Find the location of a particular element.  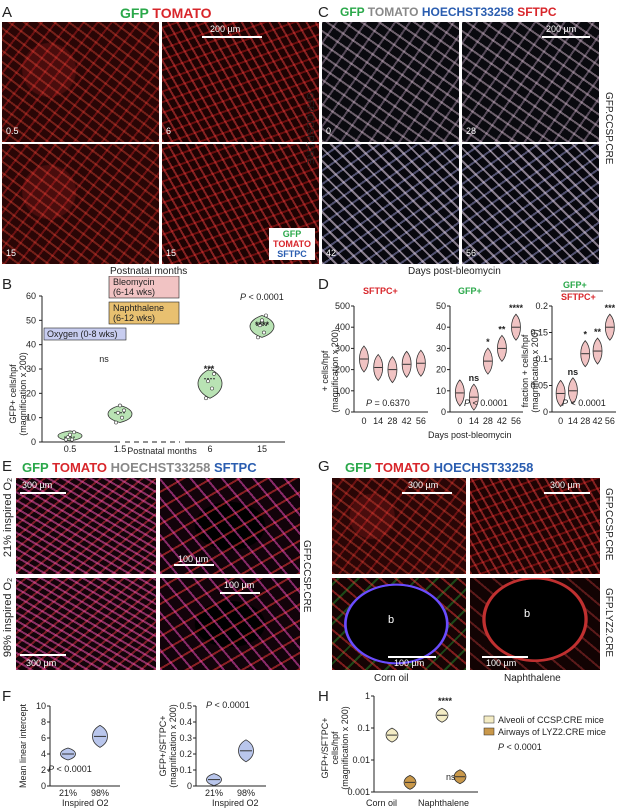

y-label: GFP+ cells/hpf is located at coordinates (13, 394).